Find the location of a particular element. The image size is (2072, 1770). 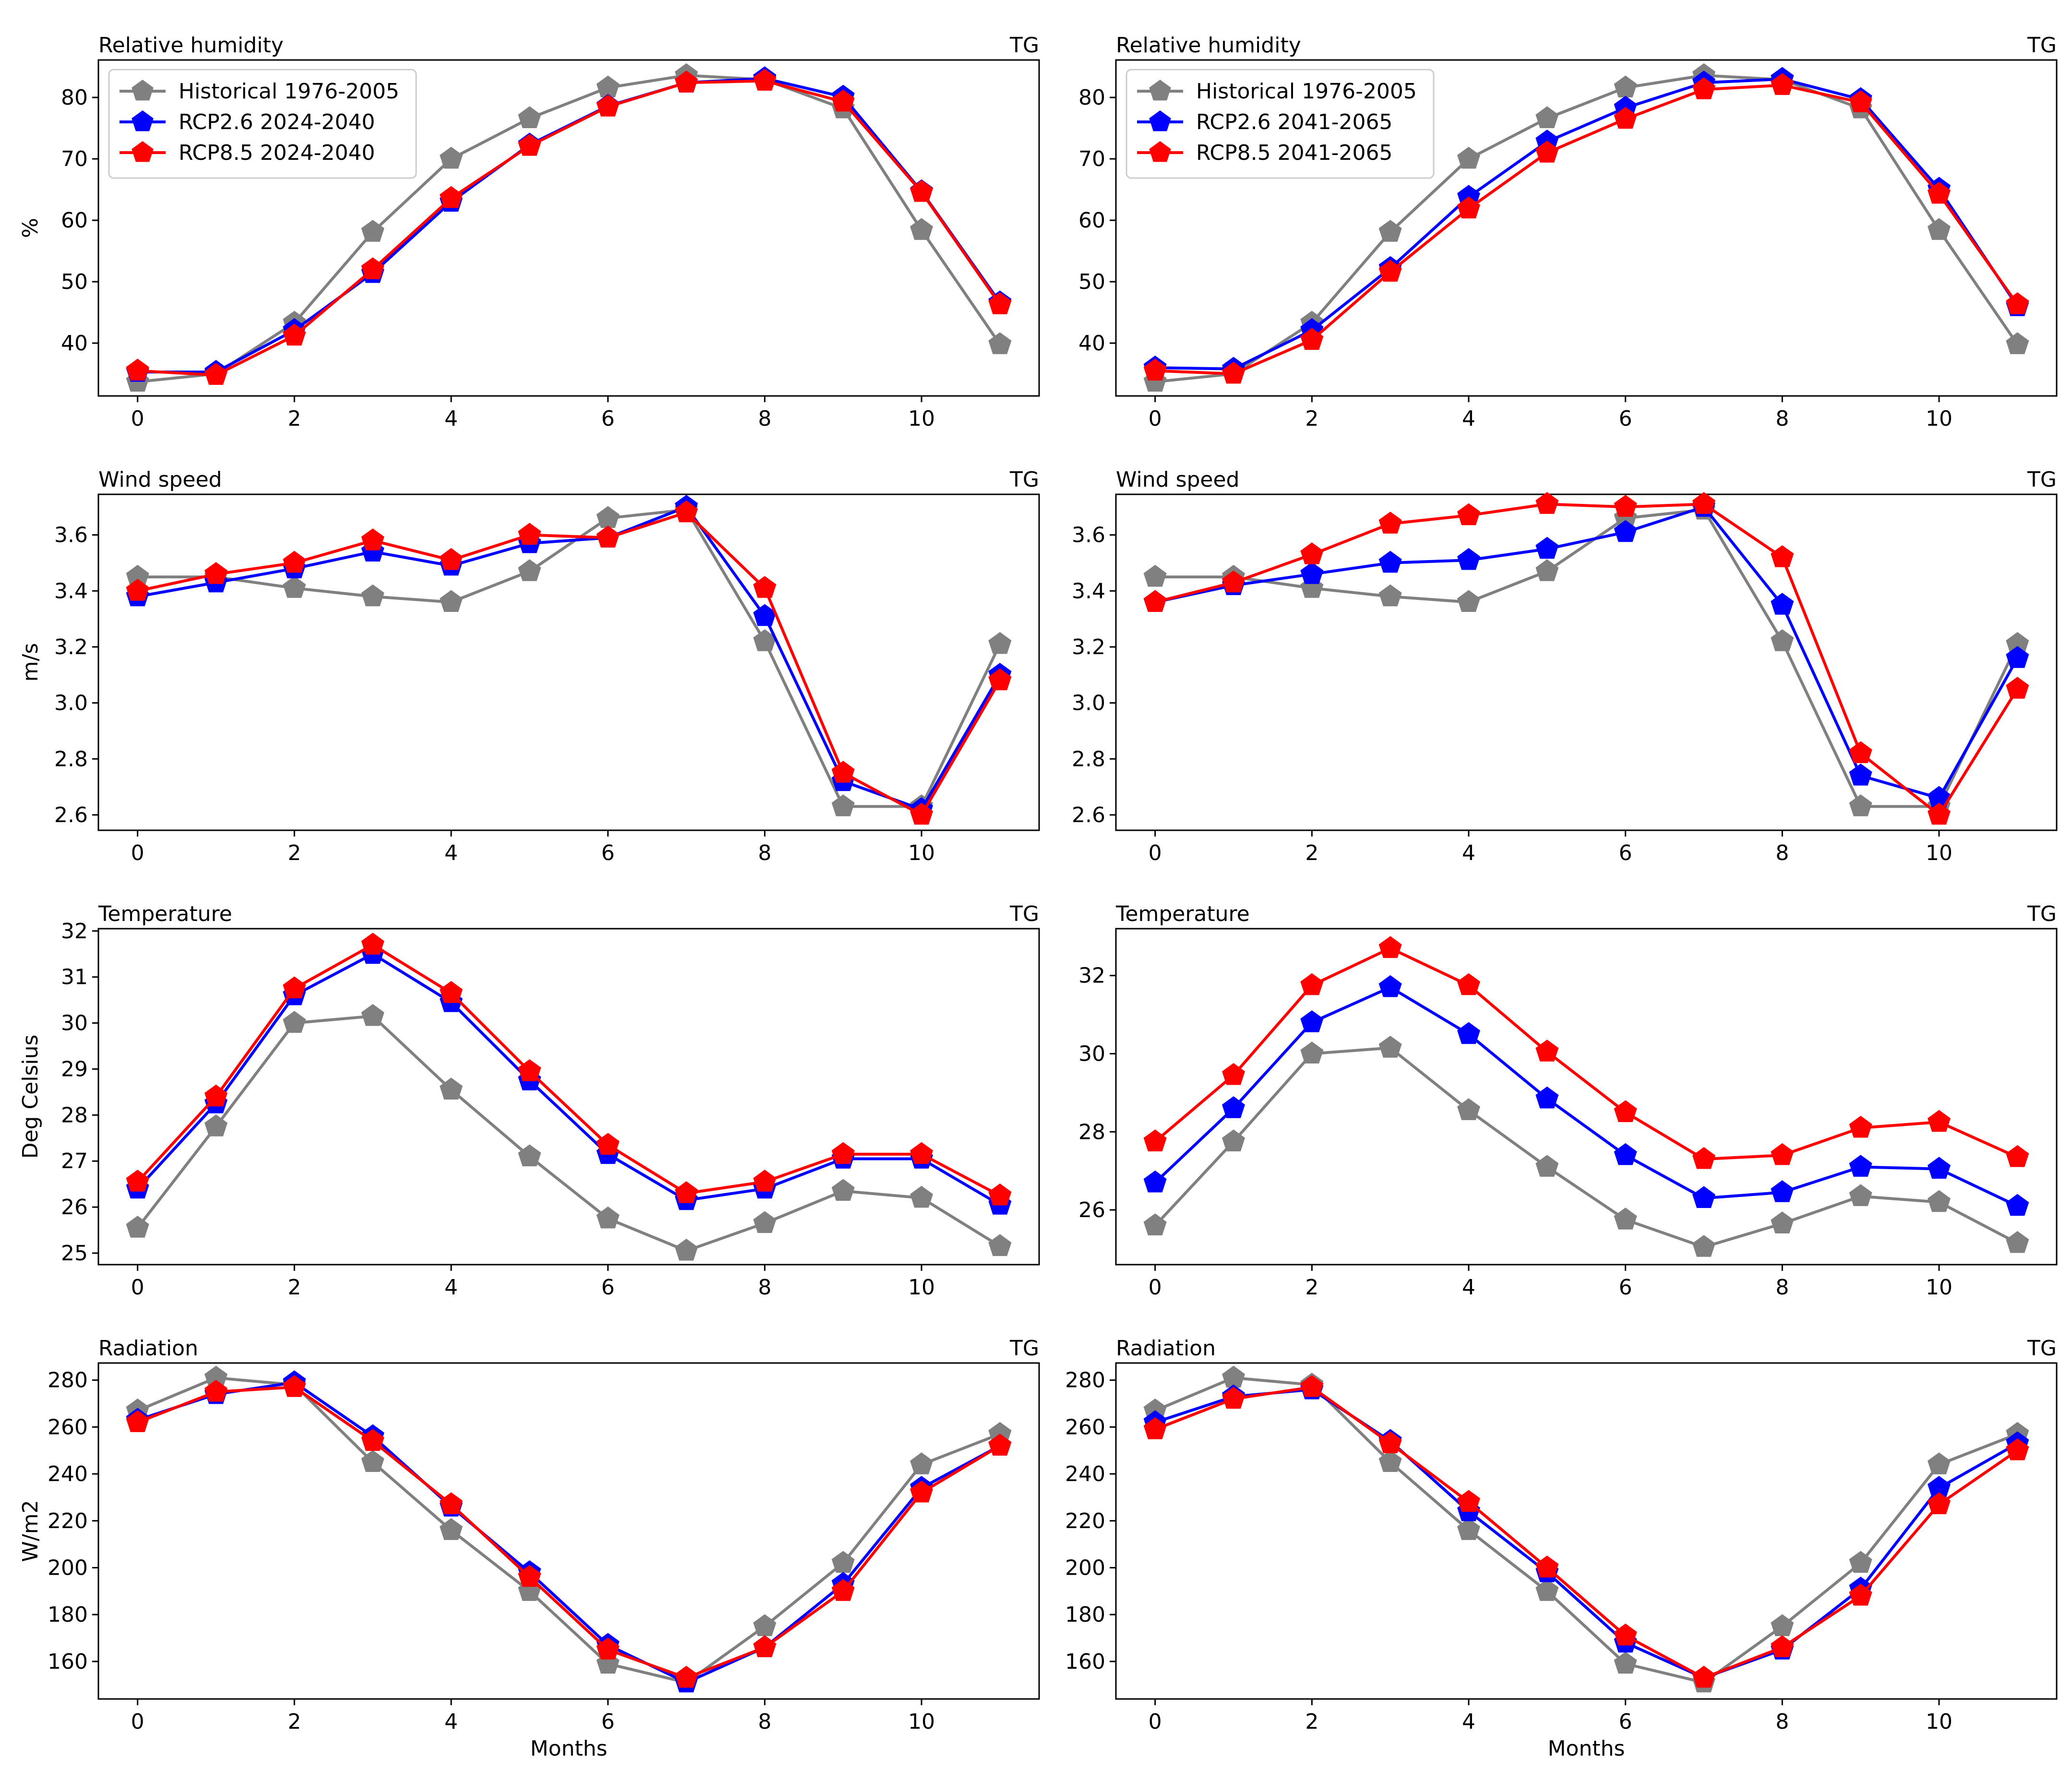

y-tick-label: 3.6 is located at coordinates (1088, 535).